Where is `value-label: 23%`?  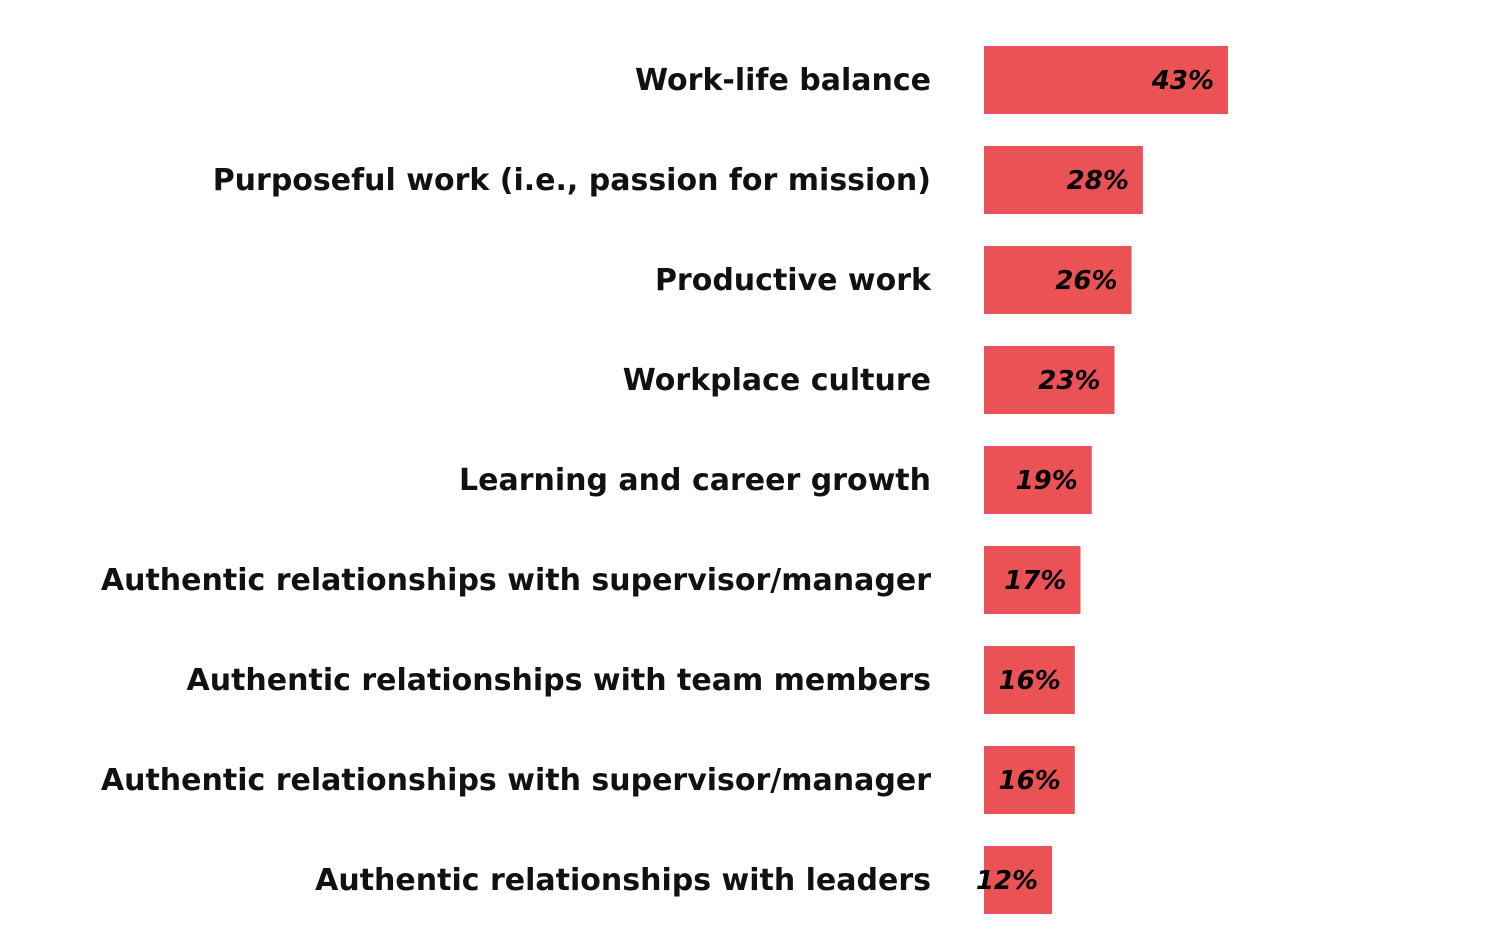
value-label: 23% is located at coordinates (1069, 381).